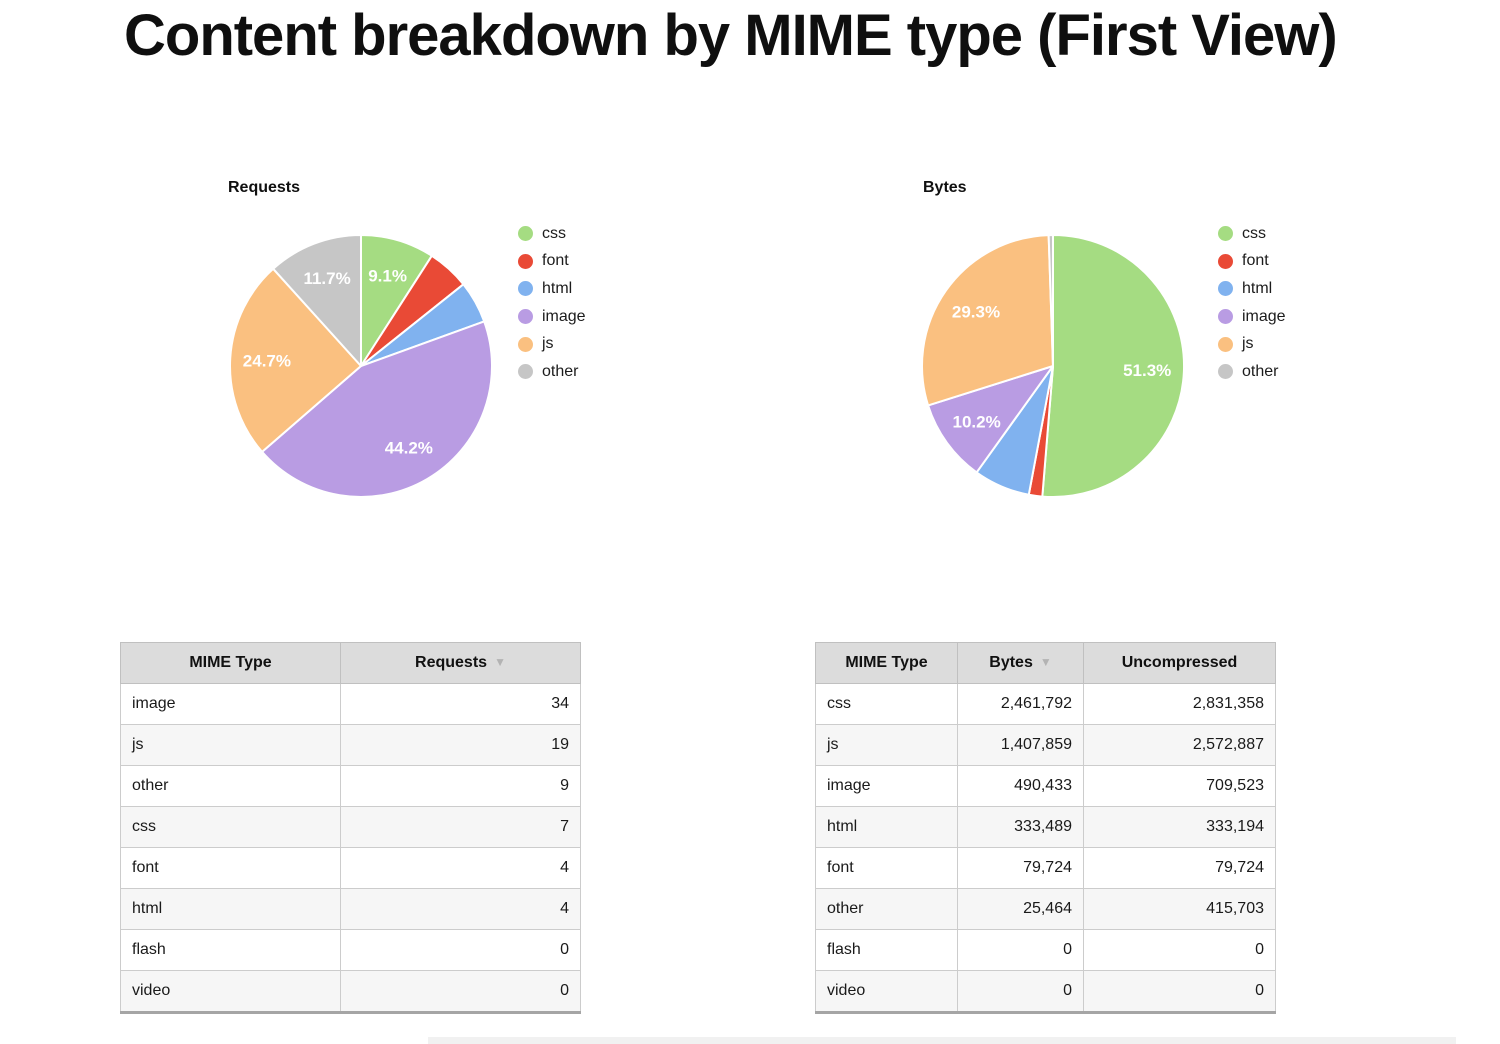  Describe the element at coordinates (1020, 868) in the screenshot. I see `bytes-cell: 79,724` at that location.